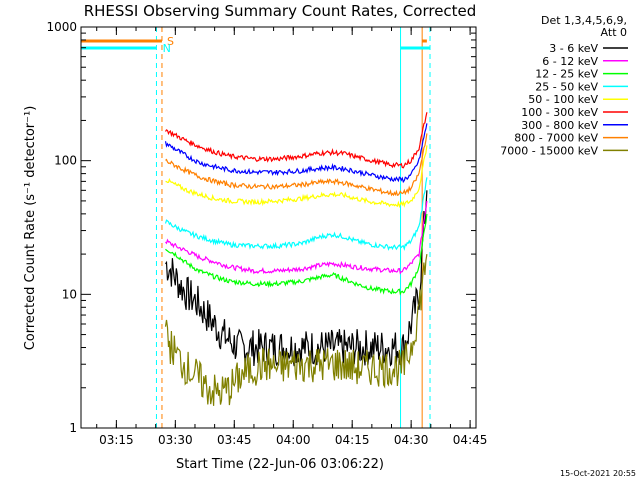 Image resolution: width=640 pixels, height=480 pixels. Describe the element at coordinates (573, 48) in the screenshot. I see `legend-entry-label: 3 - 6 keV` at that location.